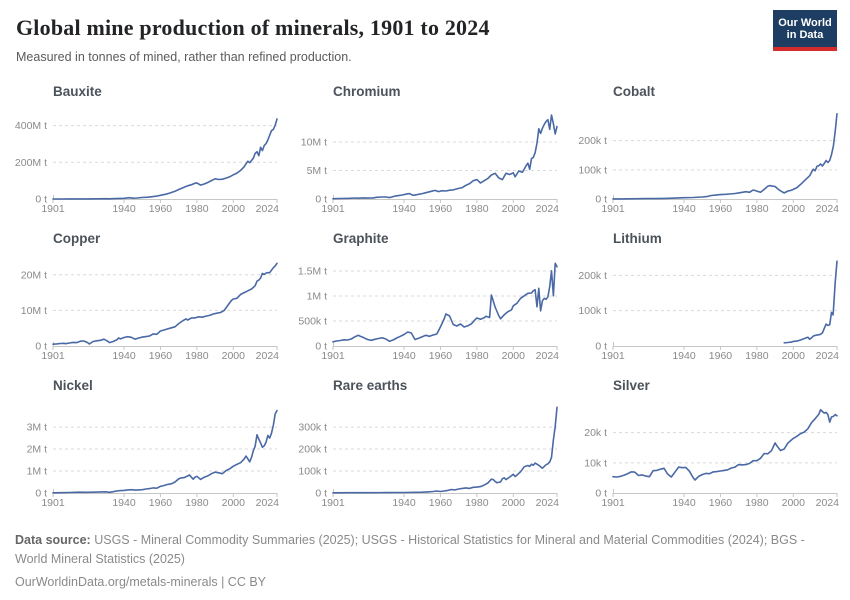  I want to click on chart-title-rare-earths: Rare earths, so click(370, 385).